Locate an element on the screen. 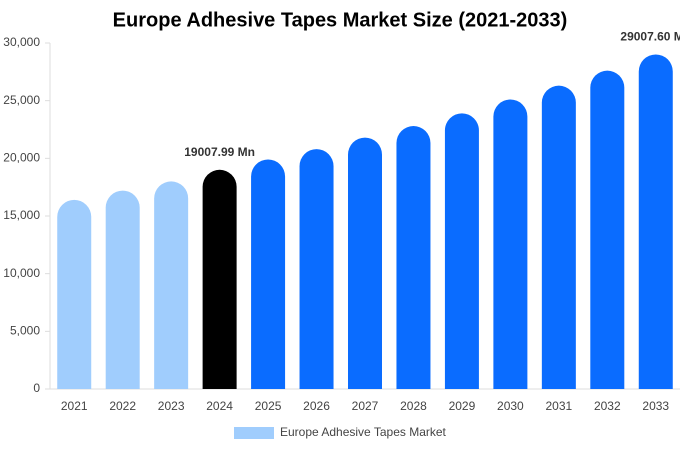 Image resolution: width=680 pixels, height=450 pixels. value-label: 29007.60 Mn is located at coordinates (650, 37).